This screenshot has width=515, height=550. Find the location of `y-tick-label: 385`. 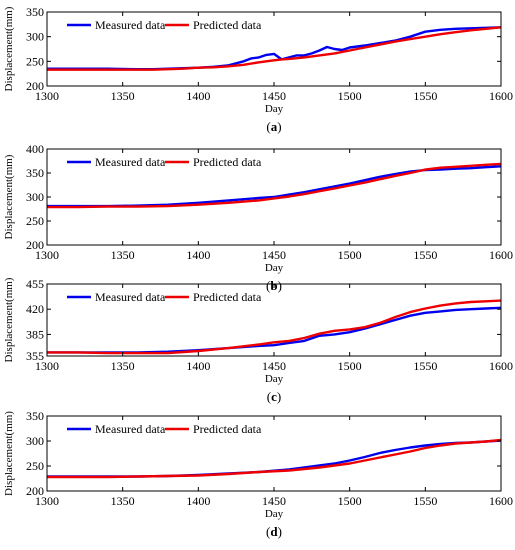

y-tick-label: 385 is located at coordinates (35, 334).